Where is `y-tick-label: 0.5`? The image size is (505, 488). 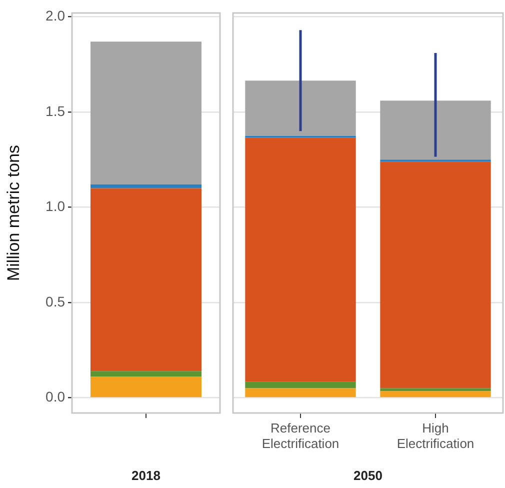 y-tick-label: 0.5 is located at coordinates (56, 301).